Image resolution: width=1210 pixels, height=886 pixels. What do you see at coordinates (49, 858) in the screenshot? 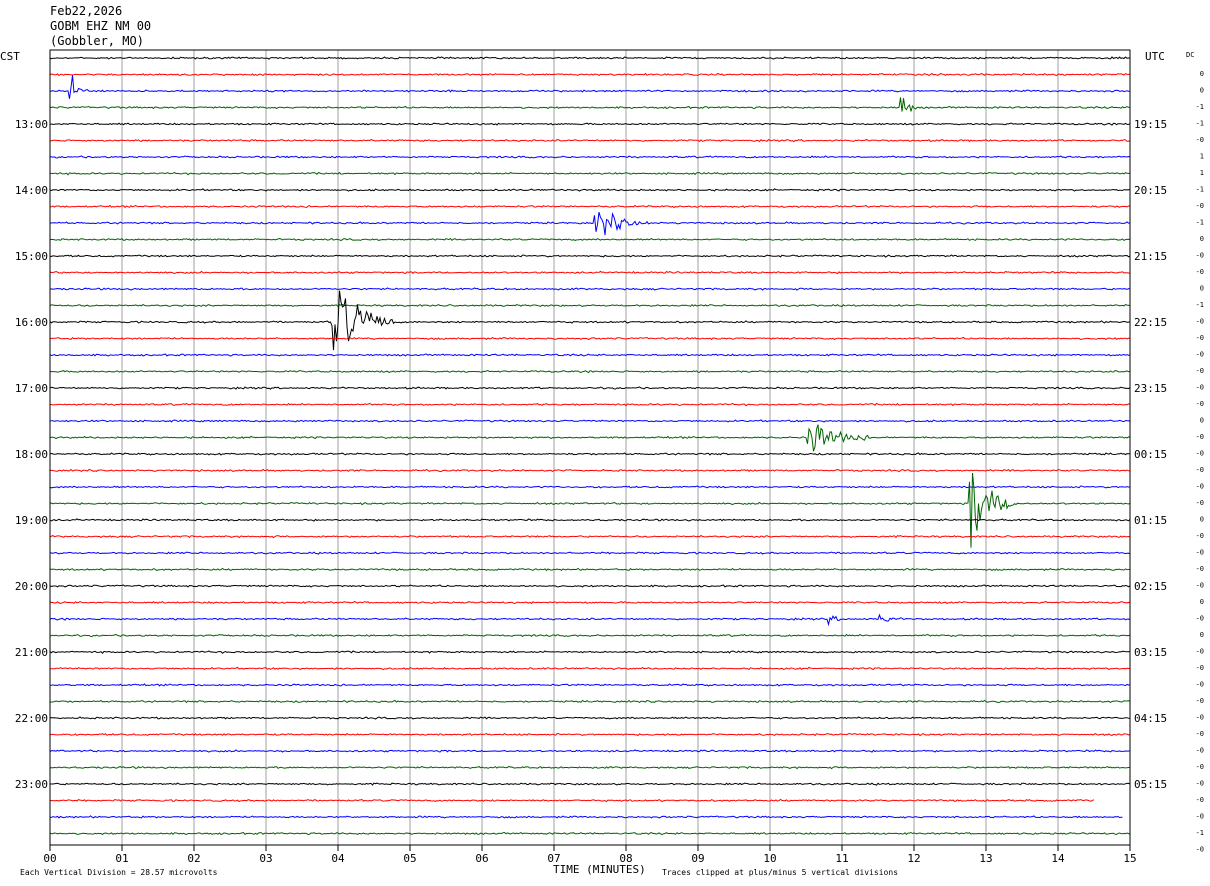
I see `x-tick-label: 00` at bounding box center [49, 858].